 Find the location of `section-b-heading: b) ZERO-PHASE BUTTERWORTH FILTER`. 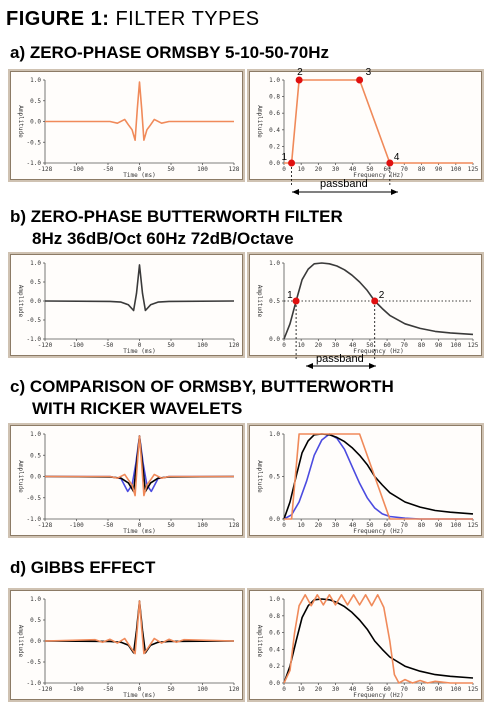

section-b-heading: b) ZERO-PHASE BUTTERWORTH FILTER is located at coordinates (176, 216).